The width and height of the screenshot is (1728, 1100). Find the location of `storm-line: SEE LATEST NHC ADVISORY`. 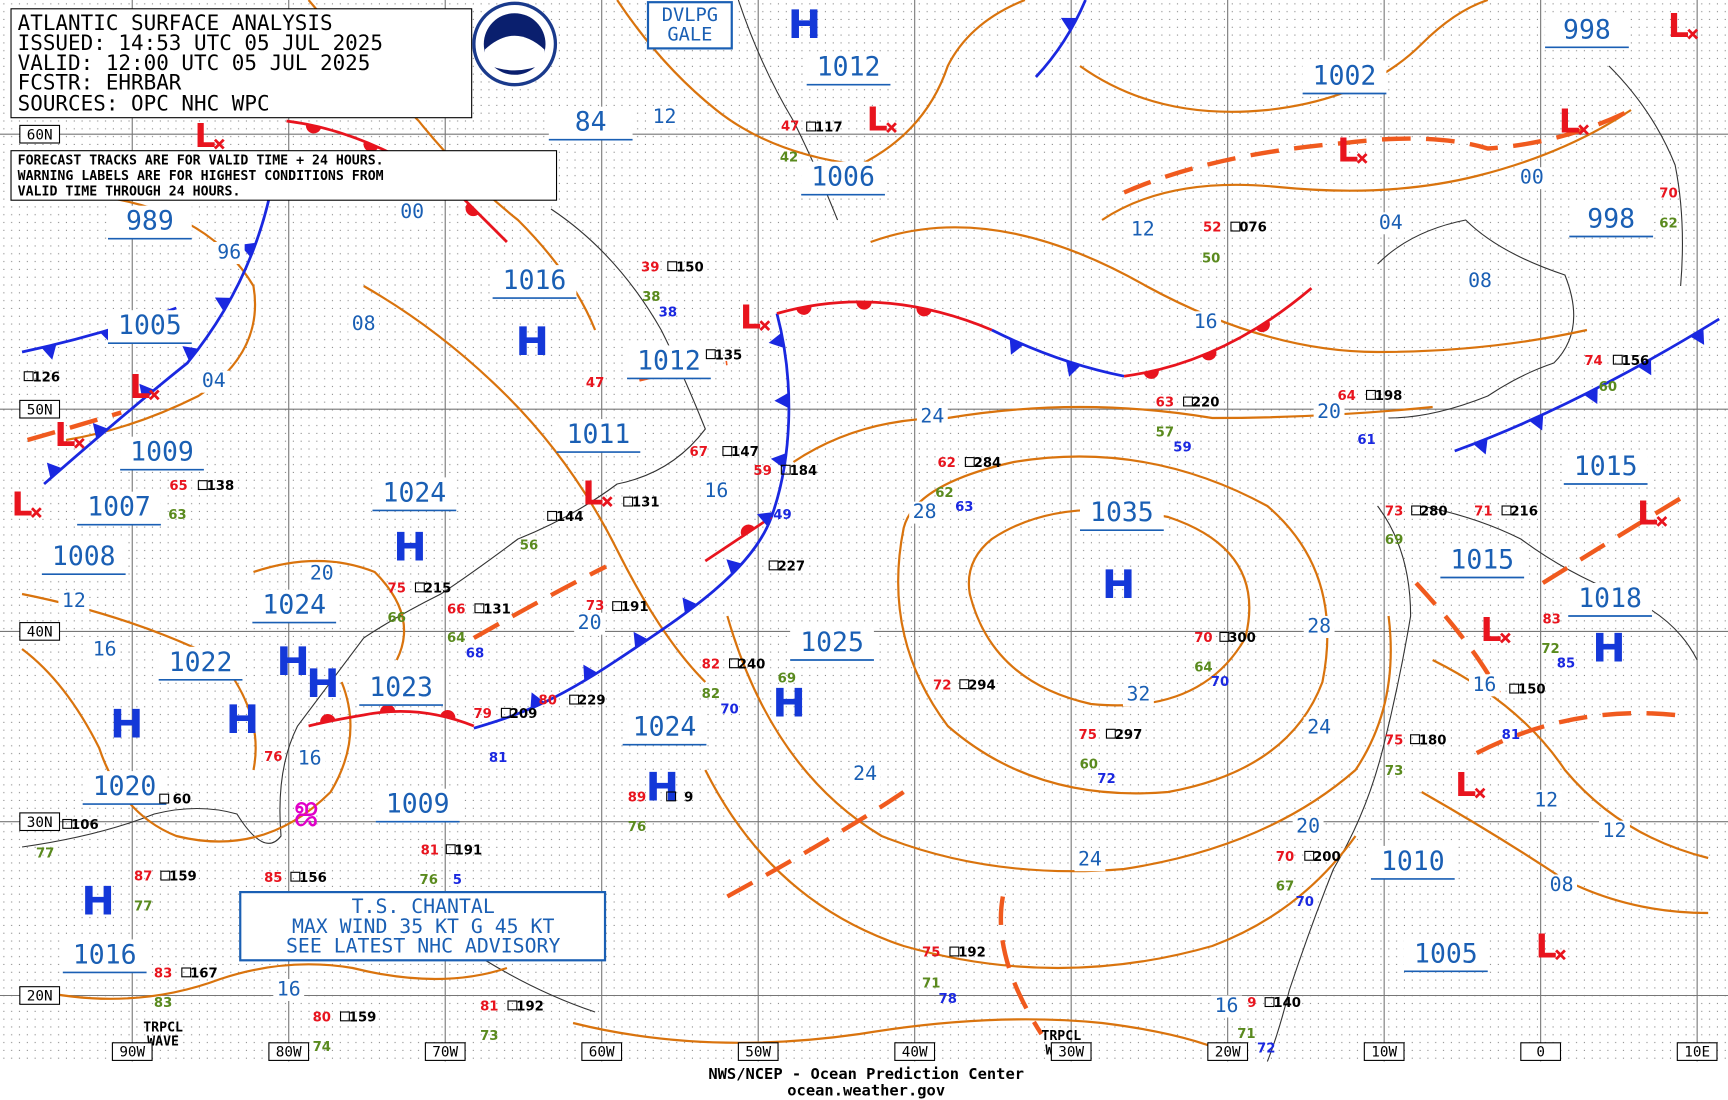

storm-line: SEE LATEST NHC ADVISORY is located at coordinates (423, 946).